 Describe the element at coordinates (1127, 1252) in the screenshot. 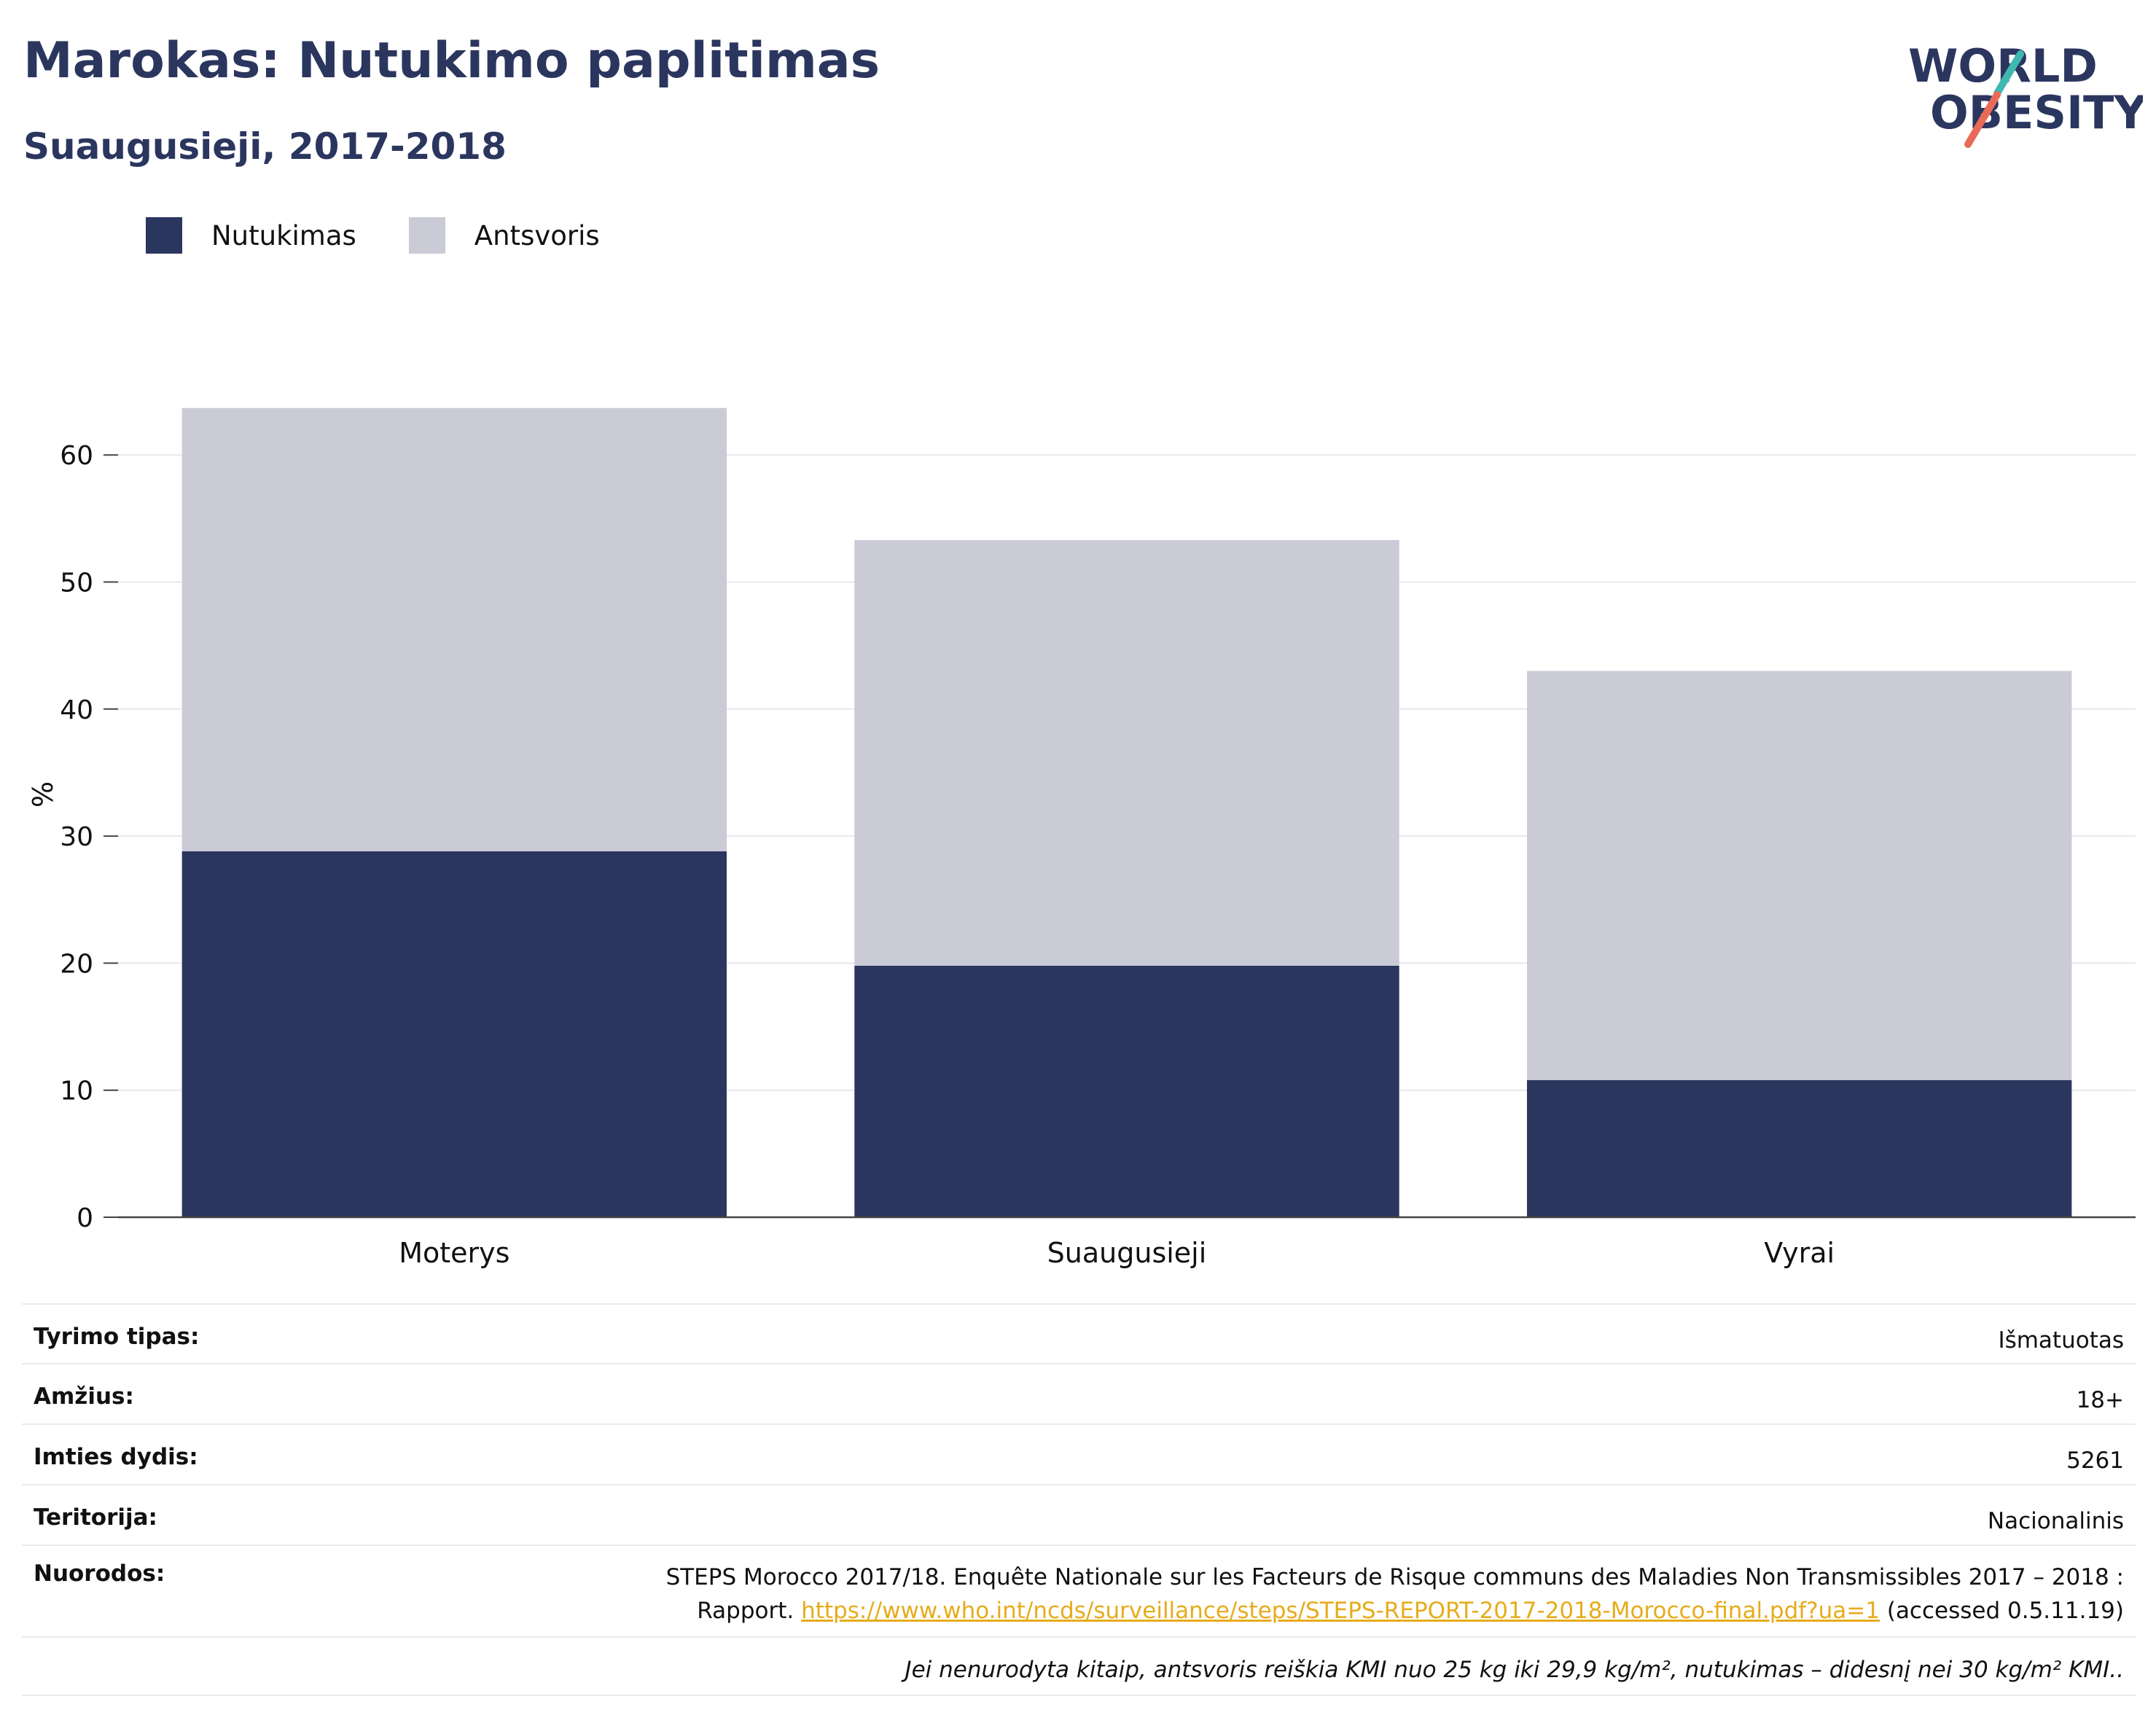

I see `x-label-1: Suaugusieji` at that location.